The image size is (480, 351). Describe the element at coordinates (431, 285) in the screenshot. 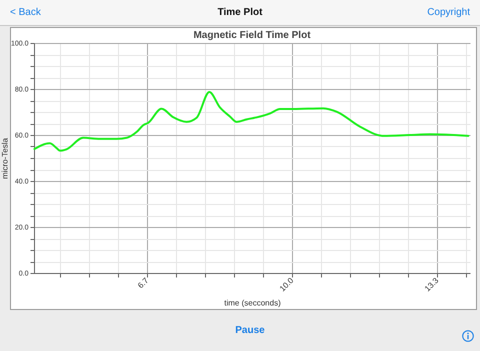

I see `x-tick-label: 13.3` at that location.